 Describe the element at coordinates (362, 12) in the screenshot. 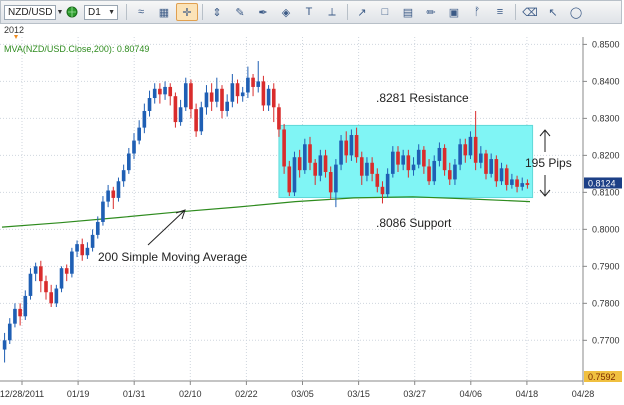

I see `trend-icon: ↗` at that location.